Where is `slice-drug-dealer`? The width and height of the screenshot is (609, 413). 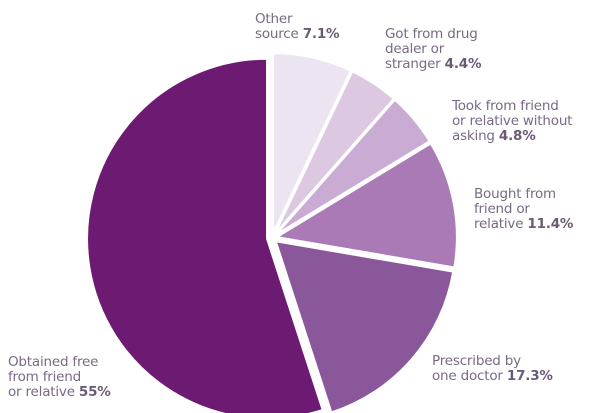 slice-drug-dealer is located at coordinates (334, 152).